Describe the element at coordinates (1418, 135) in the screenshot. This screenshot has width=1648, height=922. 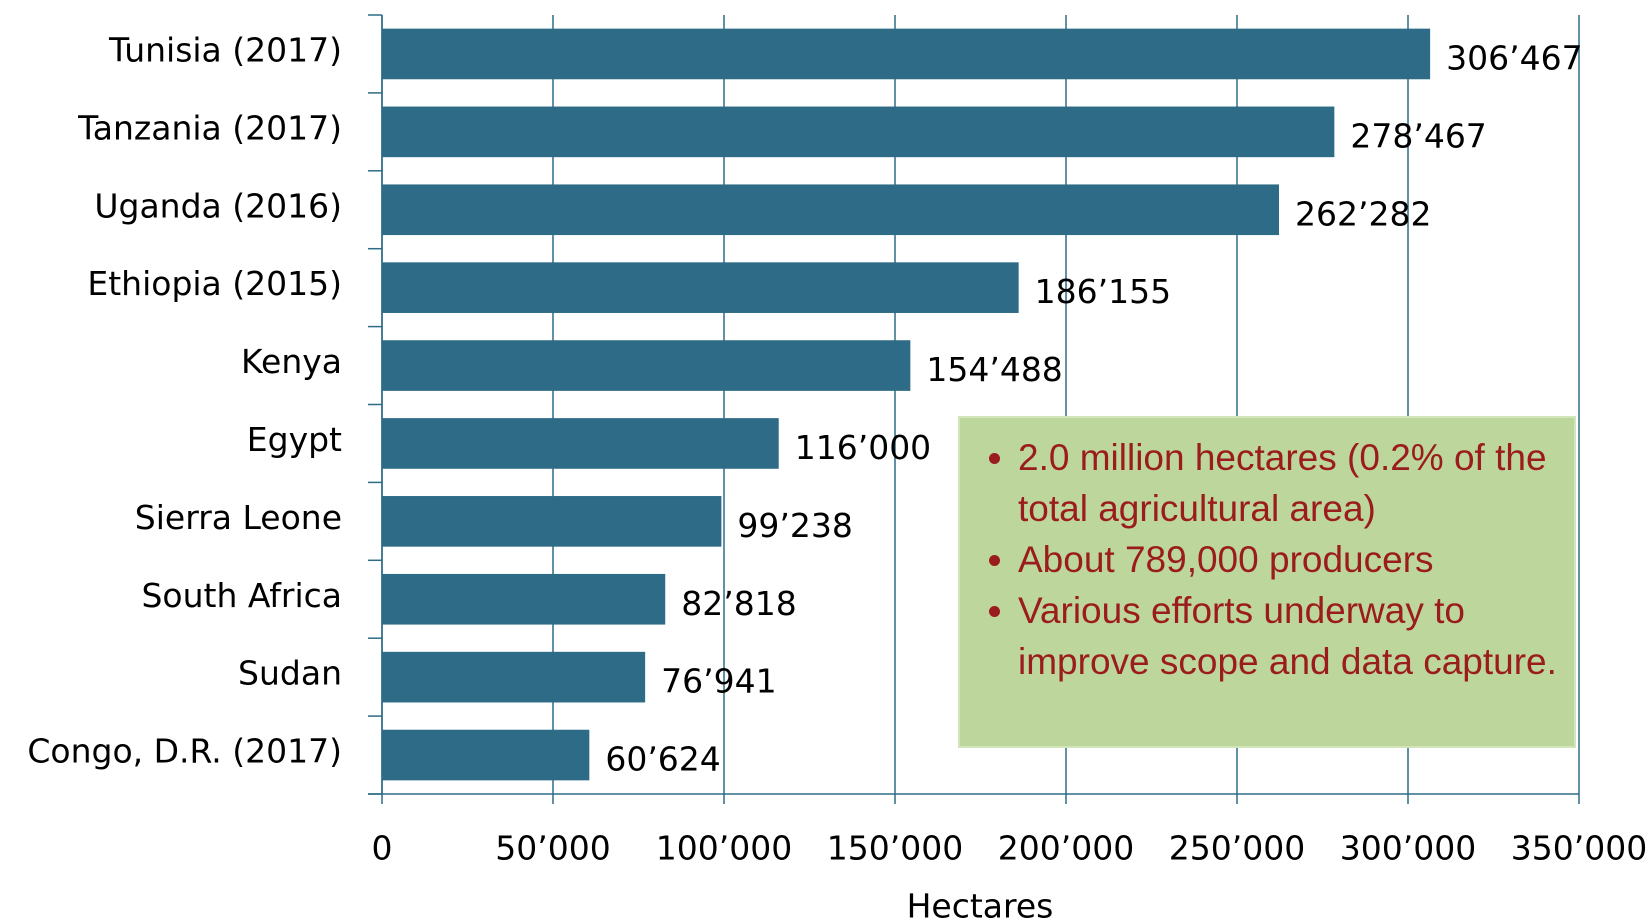
I see `value-label: 278’467` at that location.